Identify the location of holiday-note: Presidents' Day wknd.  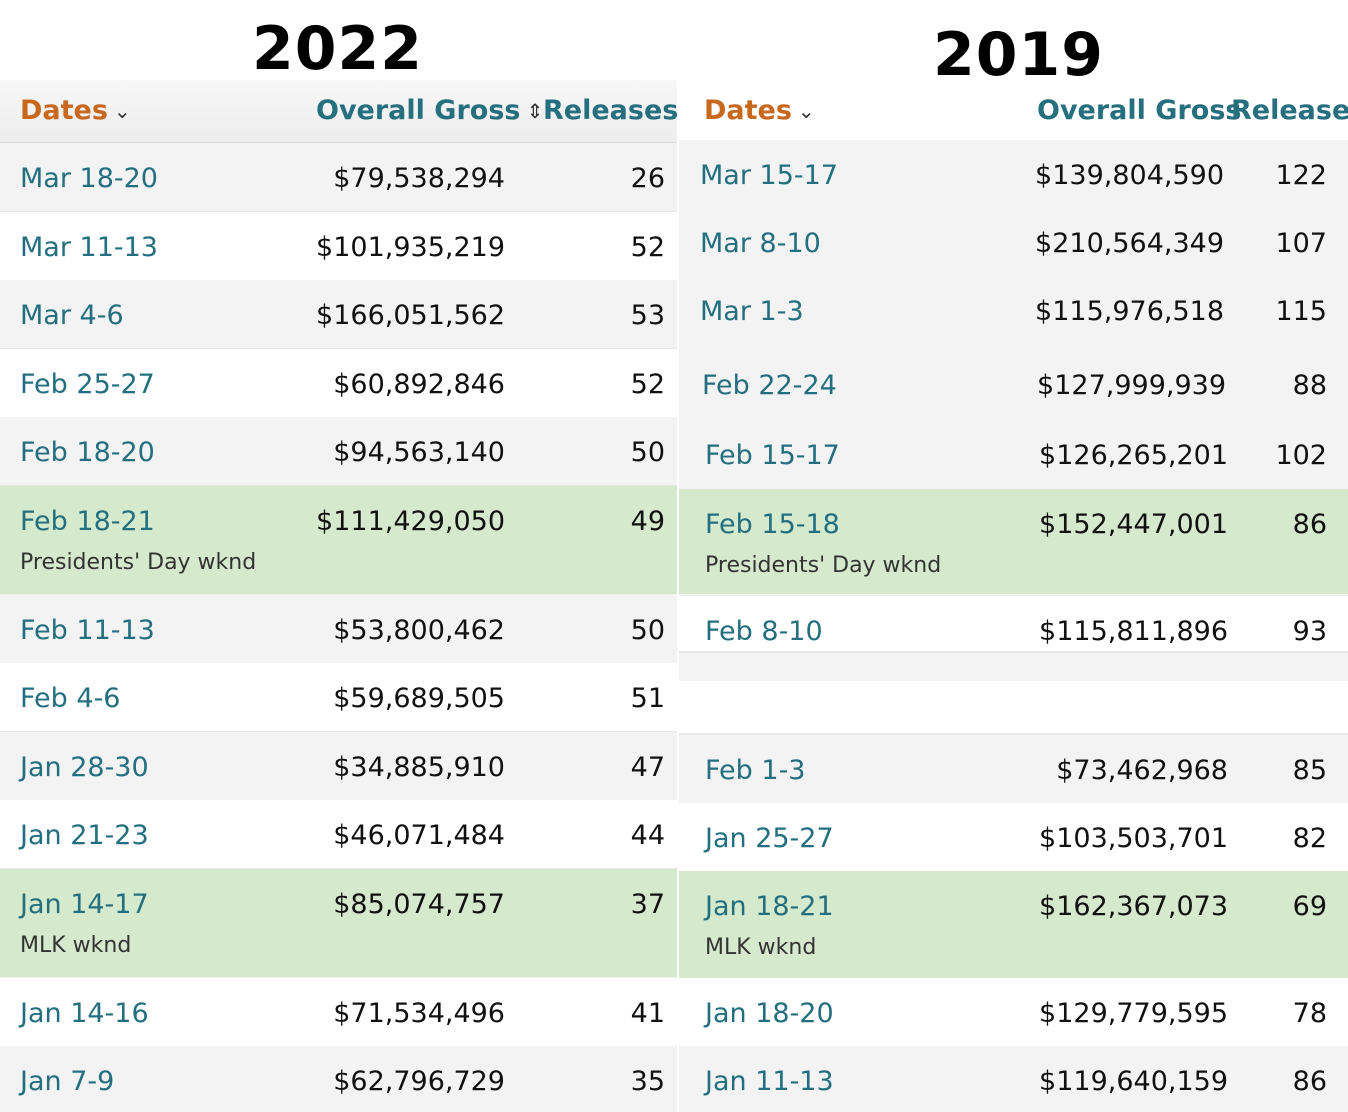
(138, 562).